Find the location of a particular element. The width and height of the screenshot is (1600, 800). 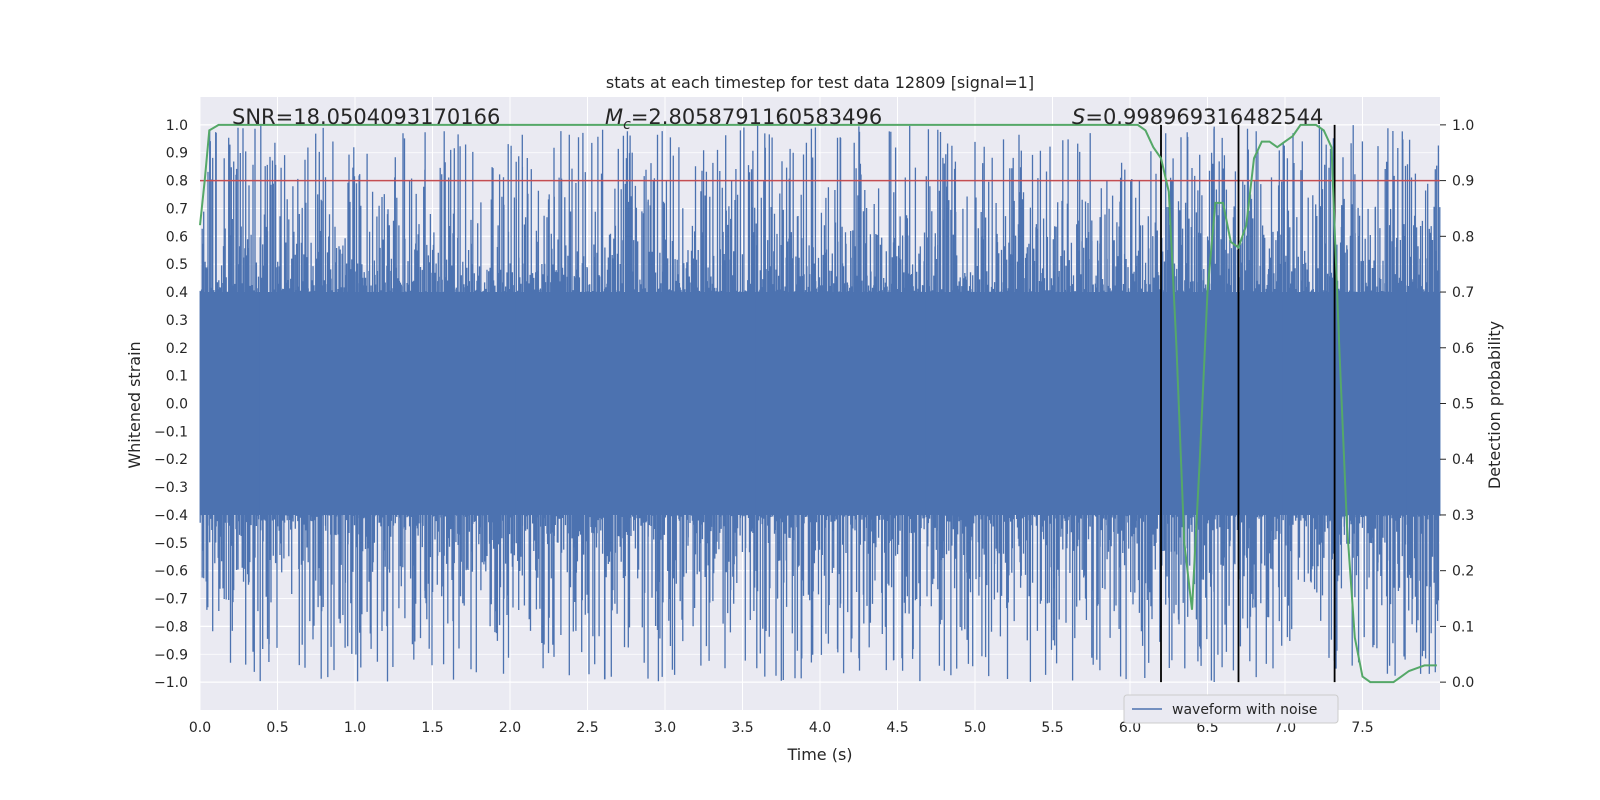

legend-box is located at coordinates (1231, 709).